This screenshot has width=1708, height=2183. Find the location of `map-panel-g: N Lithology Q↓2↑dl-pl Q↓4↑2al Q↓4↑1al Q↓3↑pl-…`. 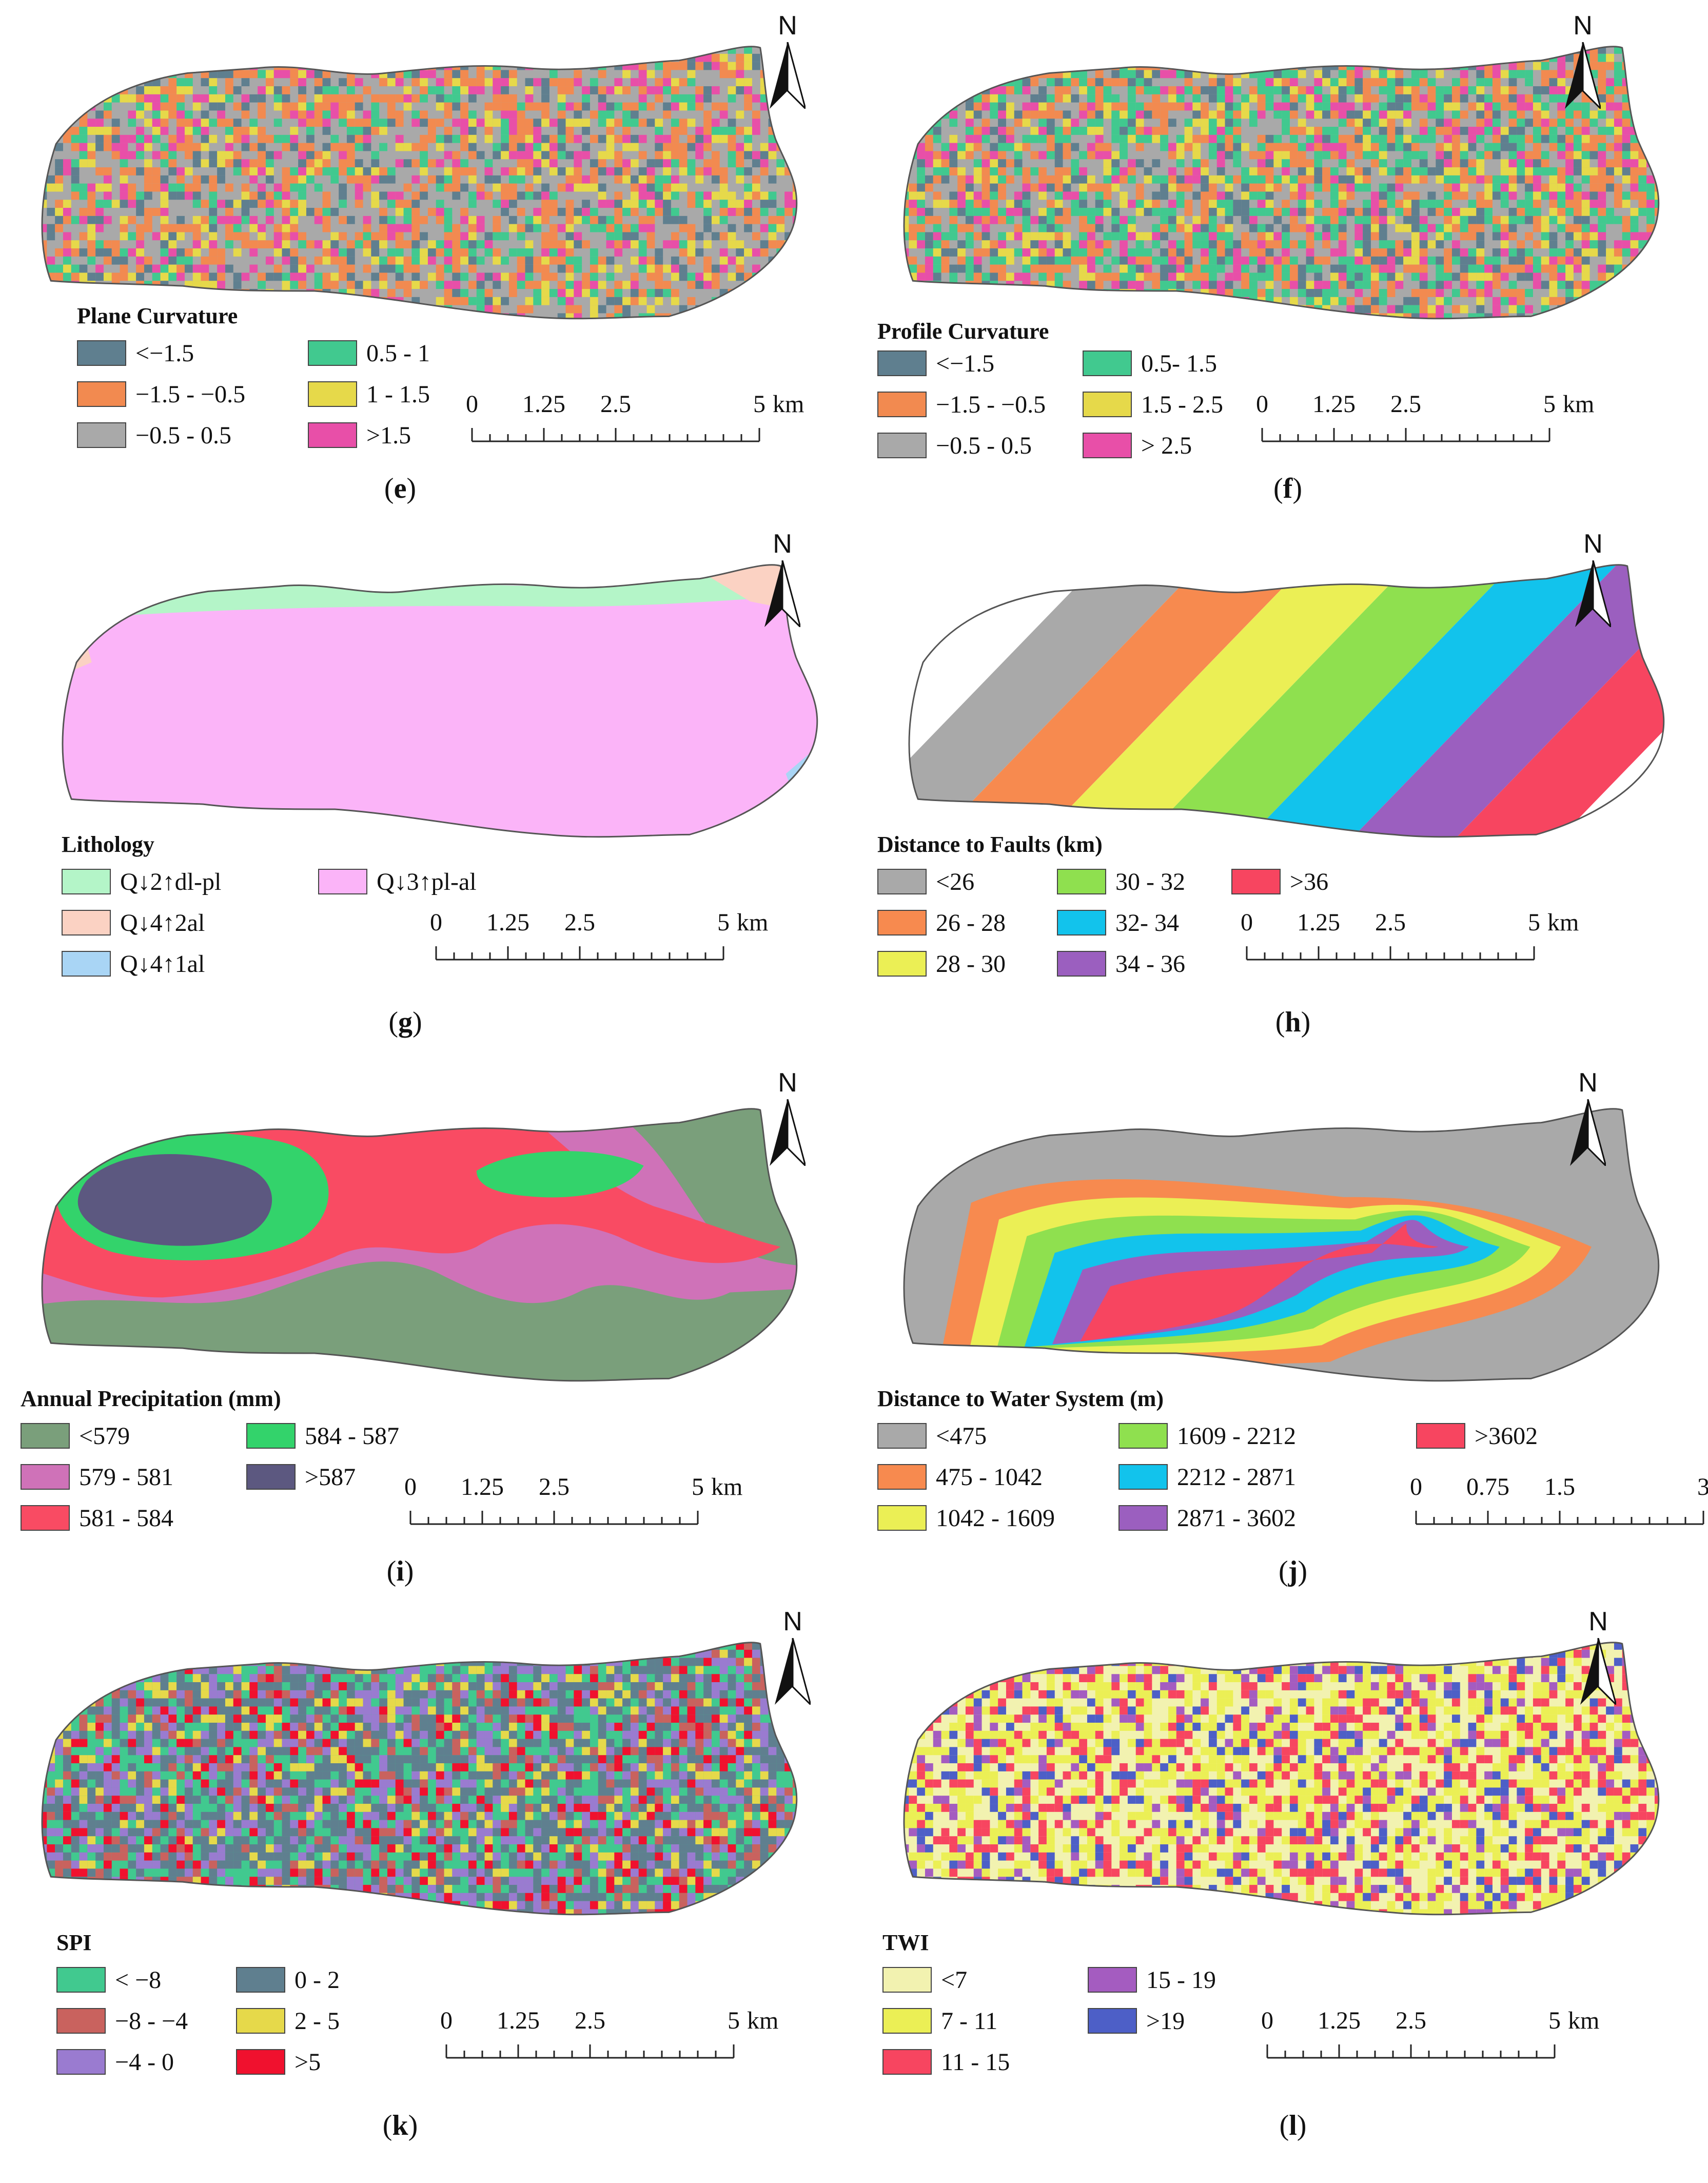

map-panel-g: N Lithology Q↓2↑dl-pl Q↓4↑2al Q↓4↑1al Q↓3↑pl-… is located at coordinates (426, 790).